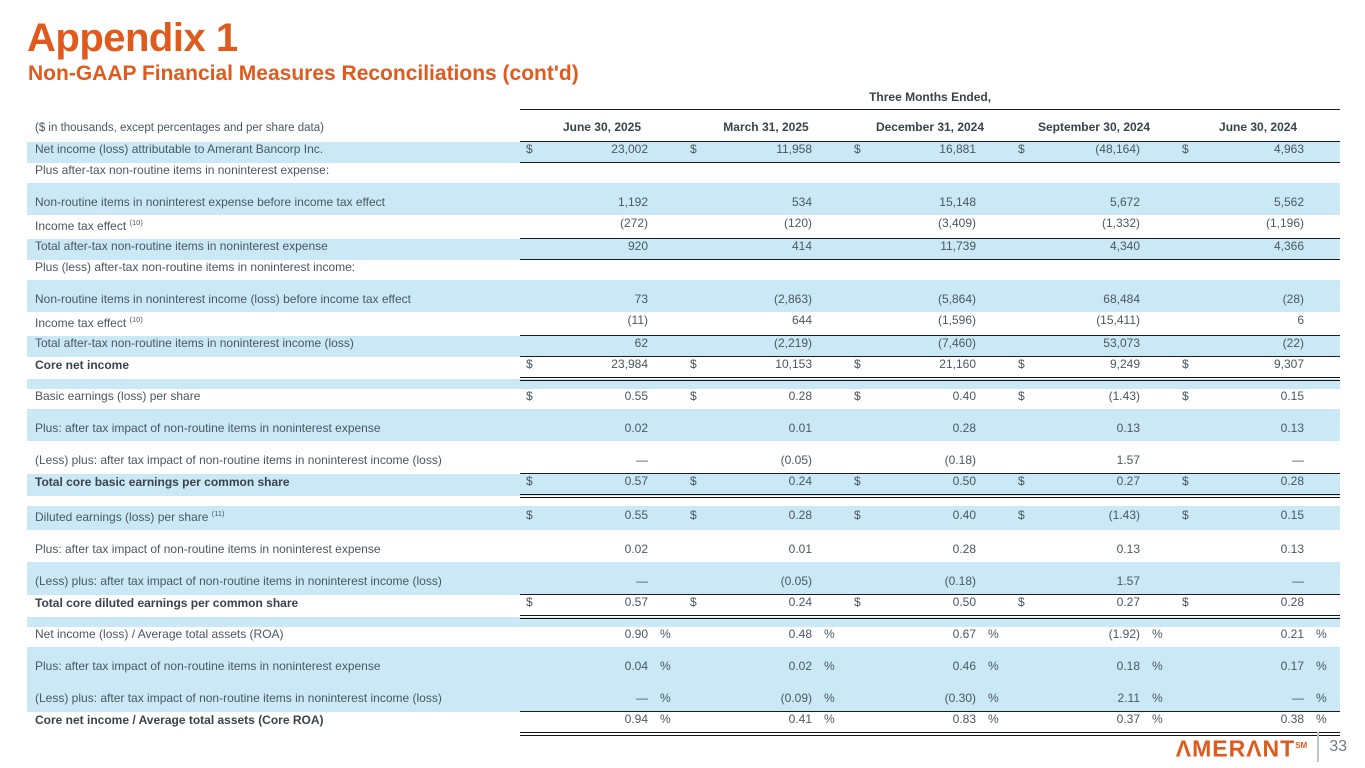 The width and height of the screenshot is (1365, 768). Describe the element at coordinates (598, 368) in the screenshot. I see `cell-value: 23,984` at that location.